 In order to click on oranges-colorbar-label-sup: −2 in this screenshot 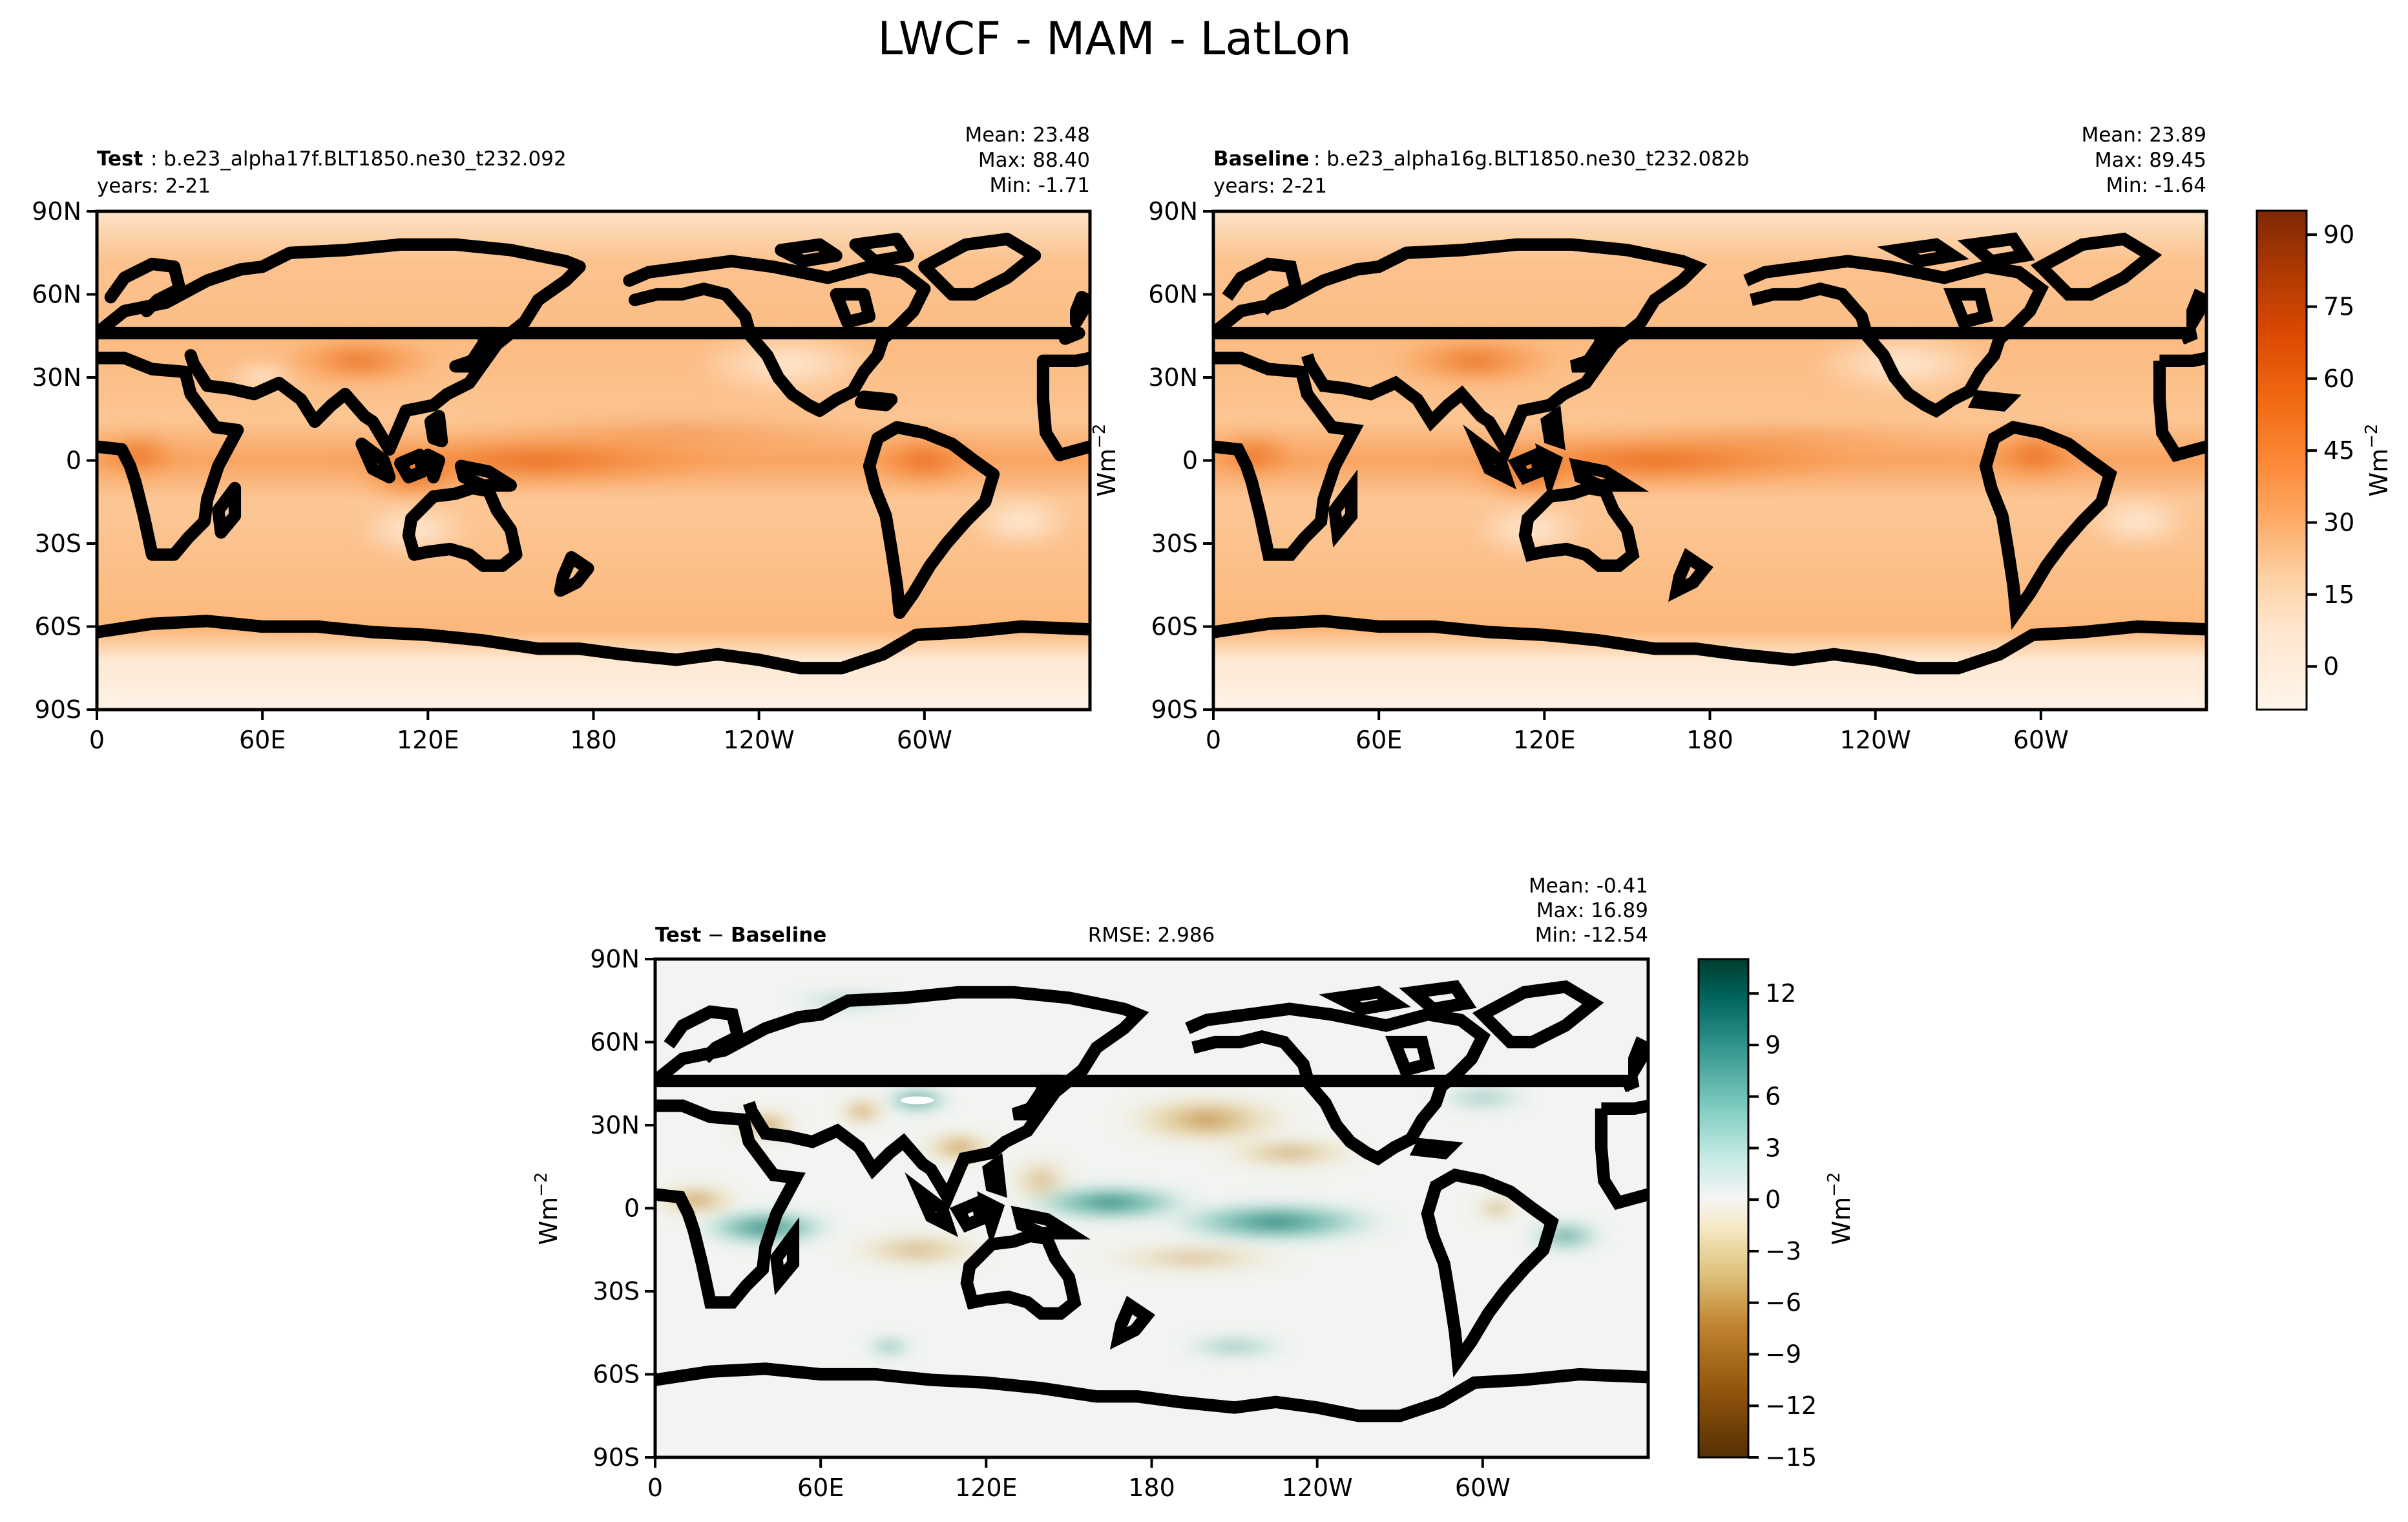, I will do `click(2372, 436)`.